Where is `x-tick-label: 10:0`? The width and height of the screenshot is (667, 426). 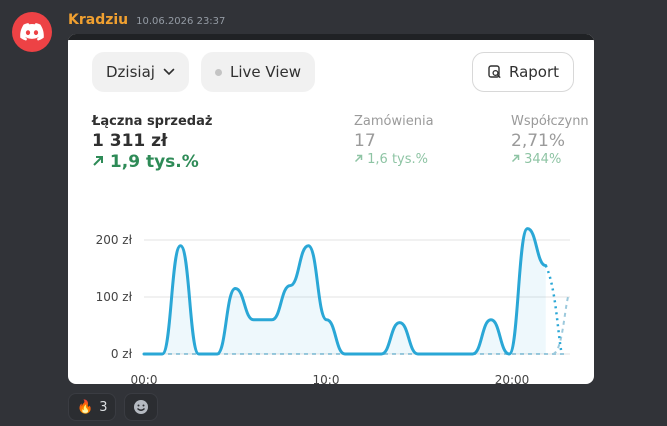
x-tick-label: 10:0 is located at coordinates (326, 378).